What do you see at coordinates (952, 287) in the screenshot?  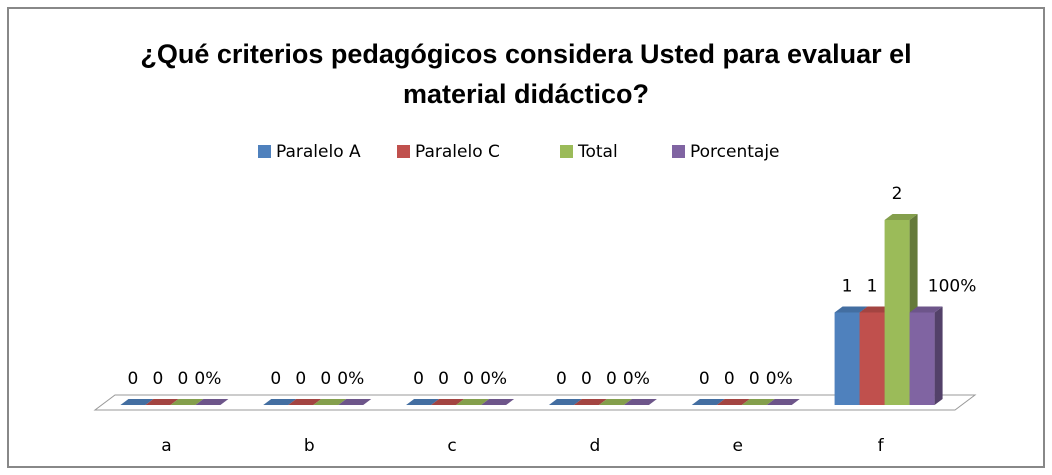 I see `data-label: 100%` at bounding box center [952, 287].